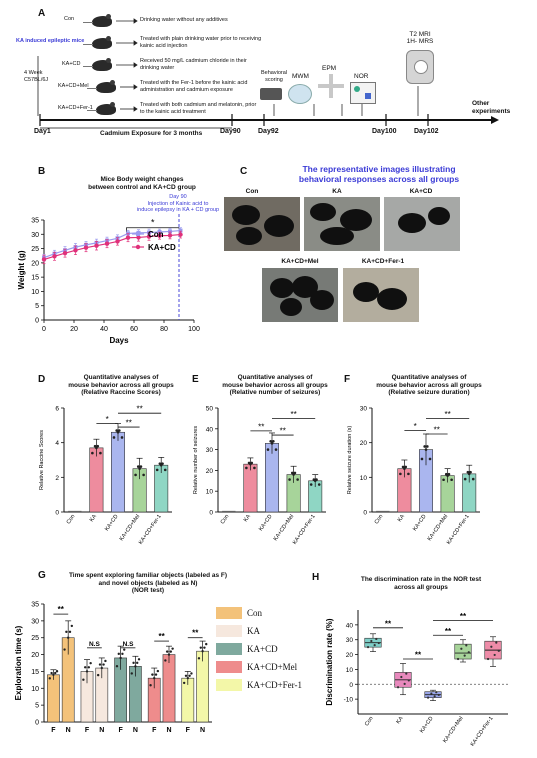  Describe the element at coordinates (148, 583) in the screenshot. I see `panel-g-title-line2: and novel objects (labeled as N)` at that location.